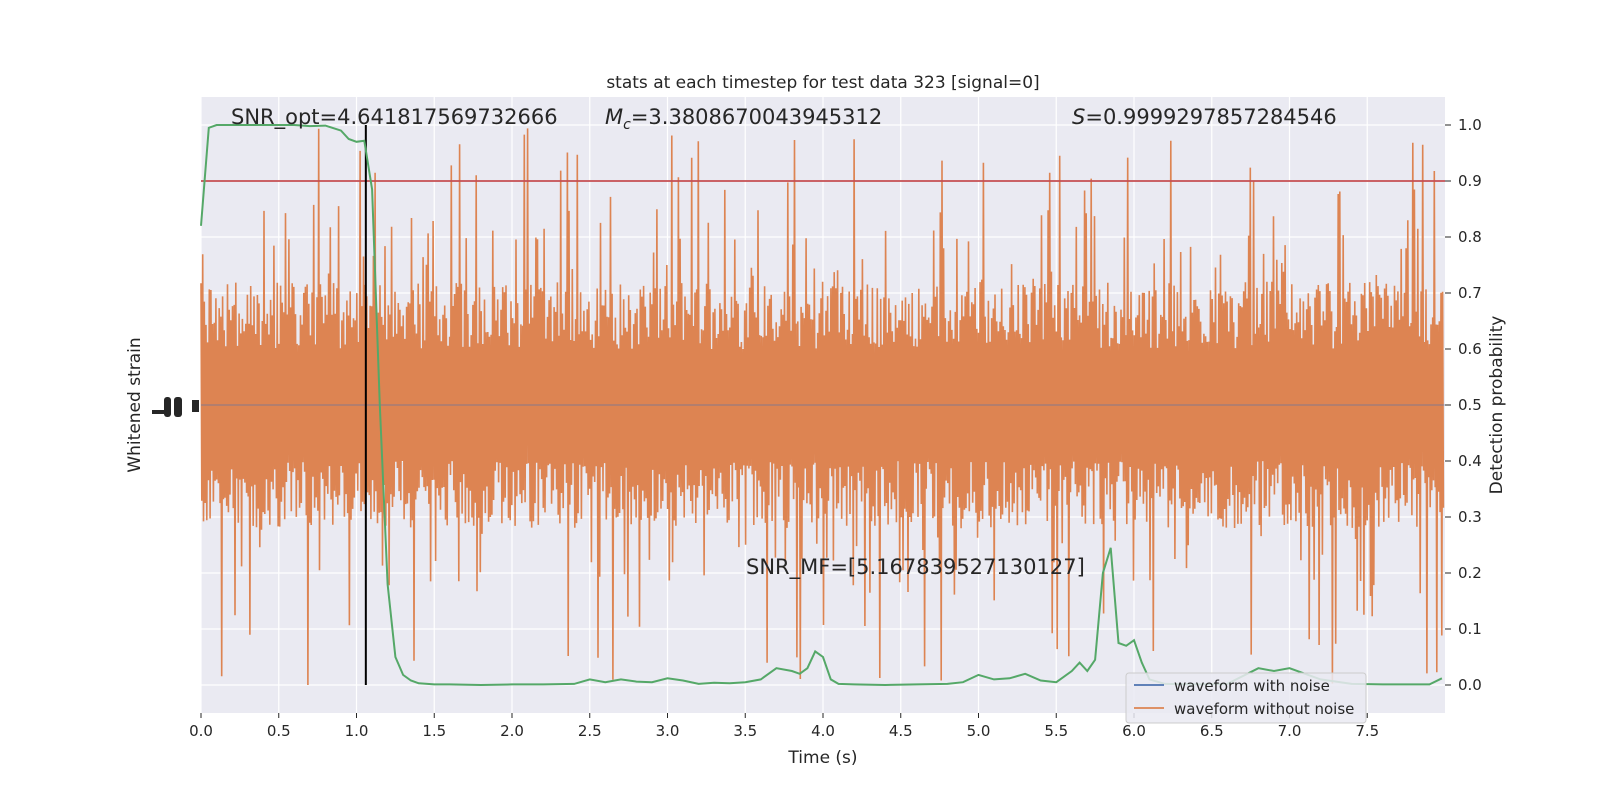 This screenshot has width=1600, height=800. I want to click on snr-opt-annotation: SNR_opt=4.641817569732666, so click(394, 117).